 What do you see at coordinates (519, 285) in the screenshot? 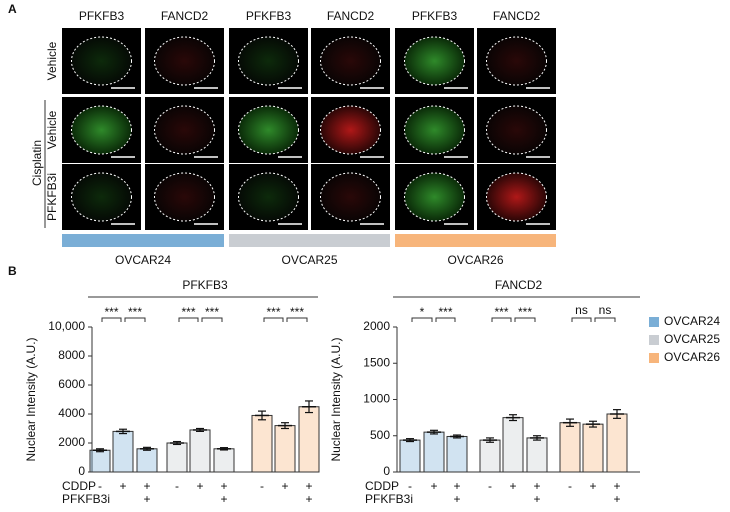
I see `chart-title: FANCD2` at bounding box center [519, 285].